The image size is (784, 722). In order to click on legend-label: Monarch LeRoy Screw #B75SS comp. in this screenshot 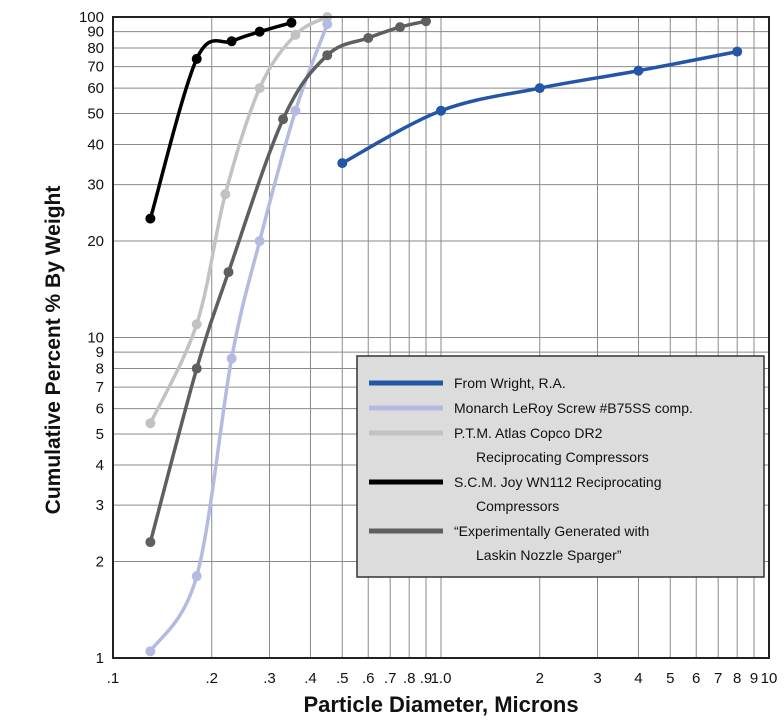, I will do `click(573, 408)`.